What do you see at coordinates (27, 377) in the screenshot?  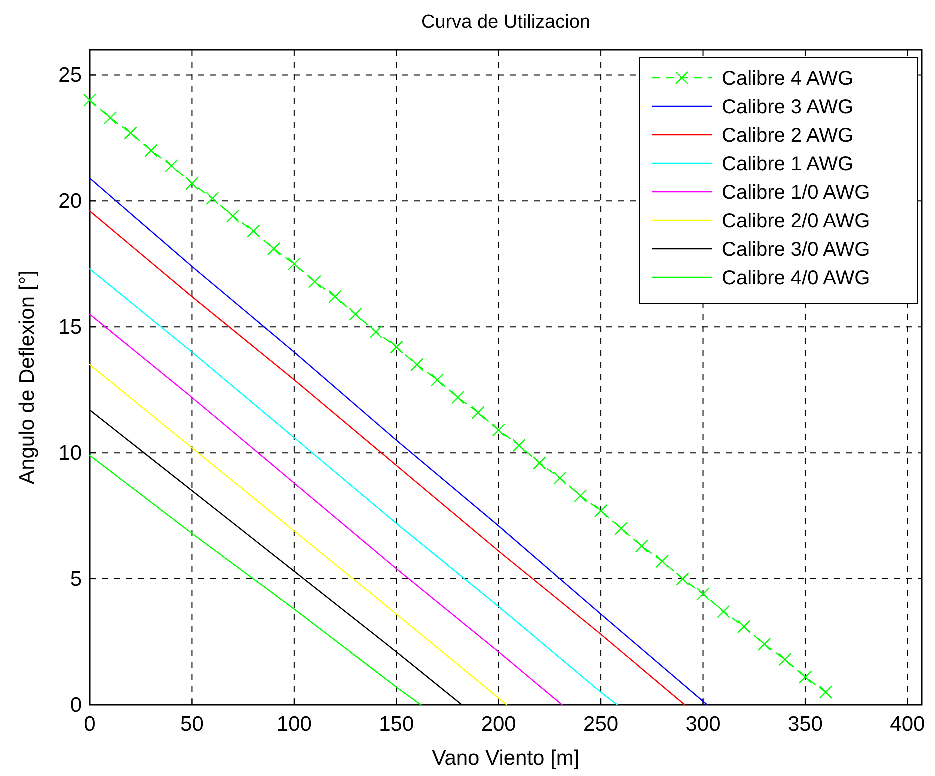 I see `y-axis-title: Angulo de Deflexion [°]` at bounding box center [27, 377].